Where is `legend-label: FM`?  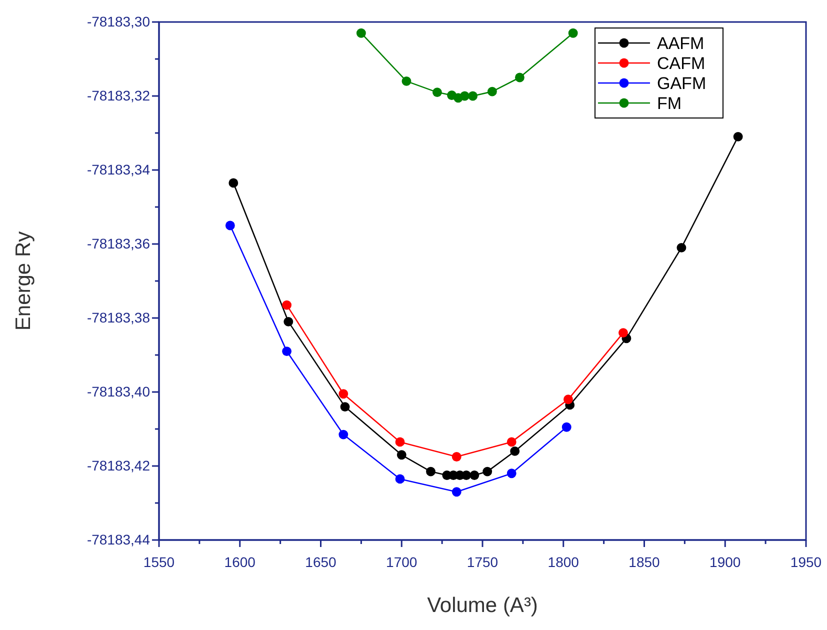 legend-label: FM is located at coordinates (669, 103).